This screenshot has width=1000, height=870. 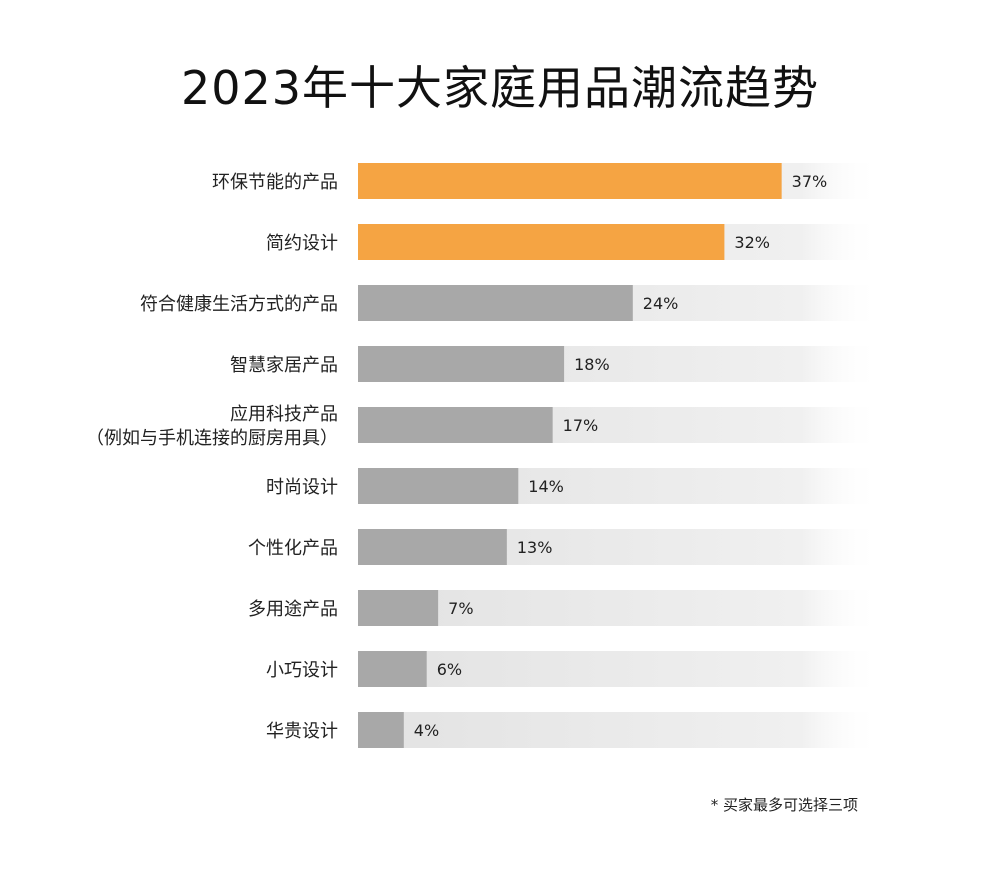 I want to click on category-label: 简约设计, so click(x=302, y=243).